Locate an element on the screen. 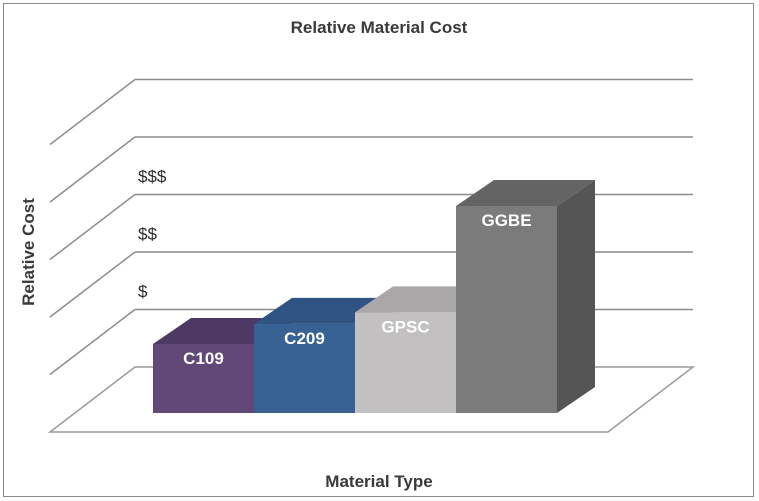  chart-title: Relative Material Cost is located at coordinates (379, 27).